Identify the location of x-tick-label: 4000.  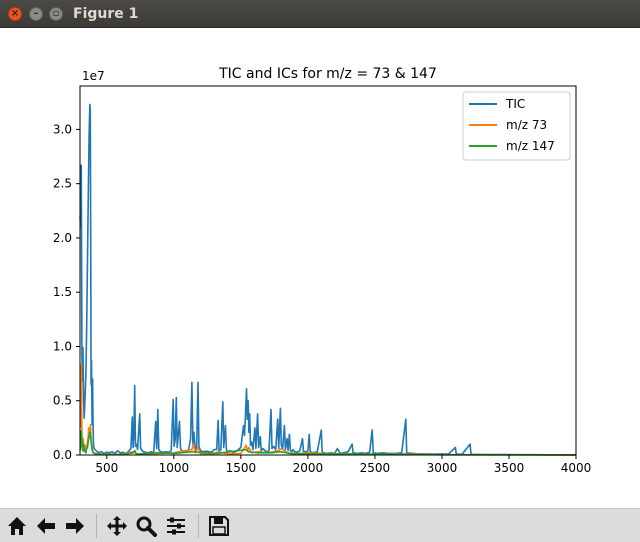
(576, 468).